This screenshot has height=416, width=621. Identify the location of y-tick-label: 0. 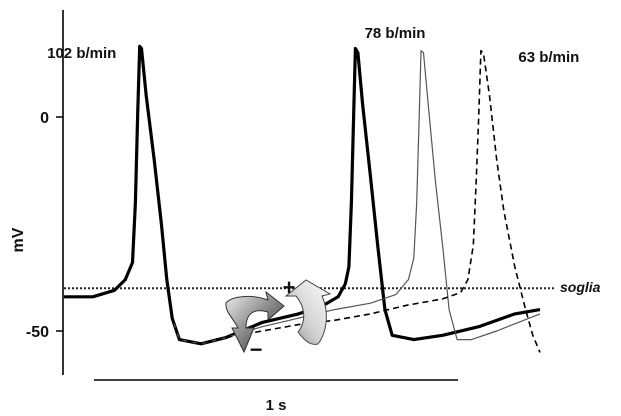
(44, 118).